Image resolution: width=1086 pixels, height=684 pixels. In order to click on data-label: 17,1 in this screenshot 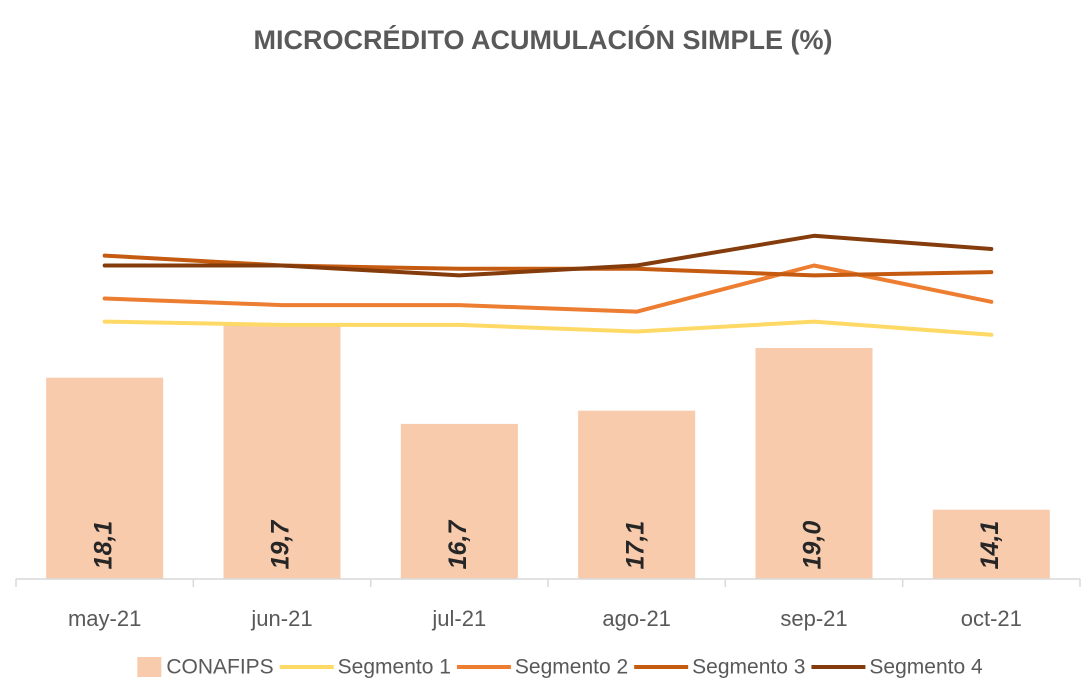, I will do `click(635, 545)`.